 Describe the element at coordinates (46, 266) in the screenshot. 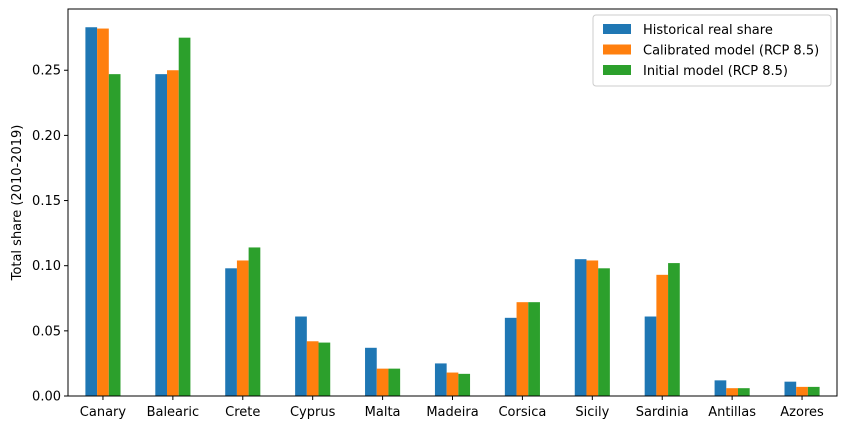

I see `y-tick-label-2: 0.10` at that location.